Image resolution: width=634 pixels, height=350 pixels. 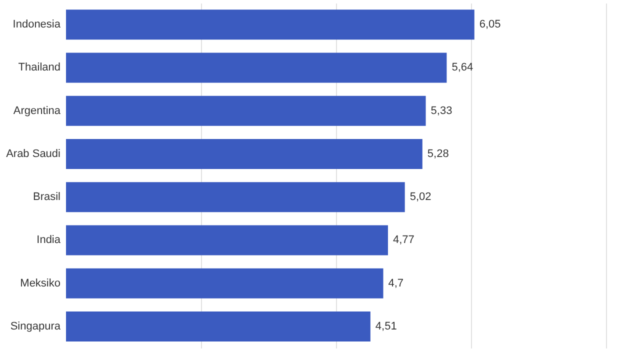 I want to click on data-label: 4,77, so click(x=403, y=240).